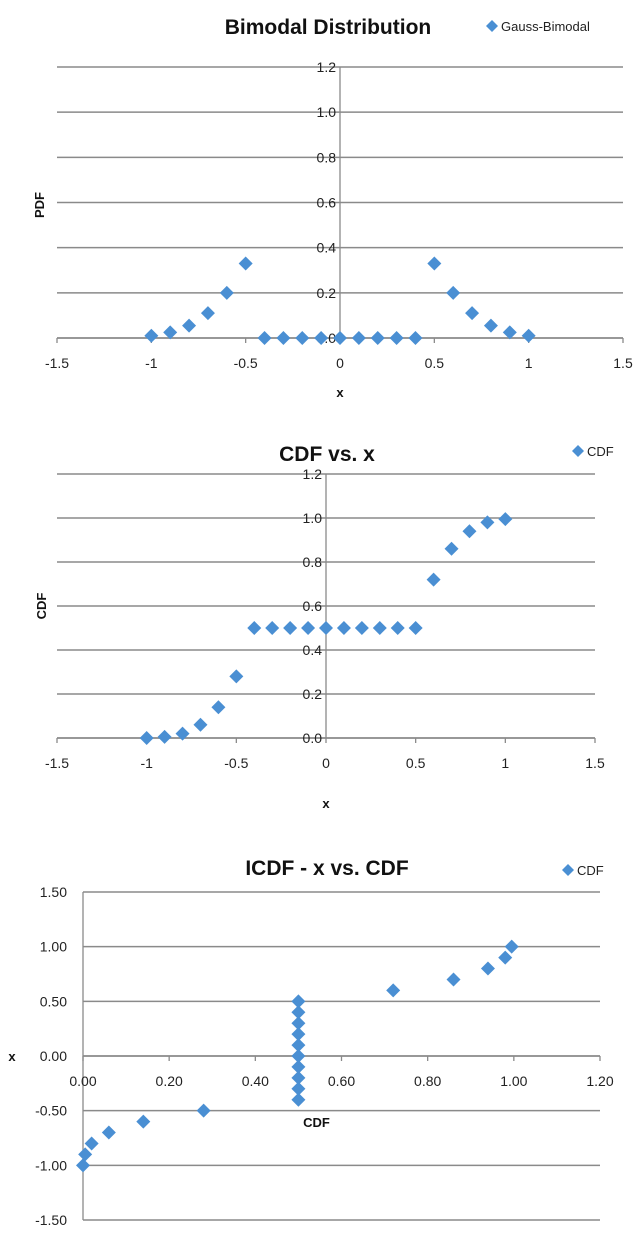  Describe the element at coordinates (53, 1056) in the screenshot. I see `y-tick-label: 0.00` at that location.